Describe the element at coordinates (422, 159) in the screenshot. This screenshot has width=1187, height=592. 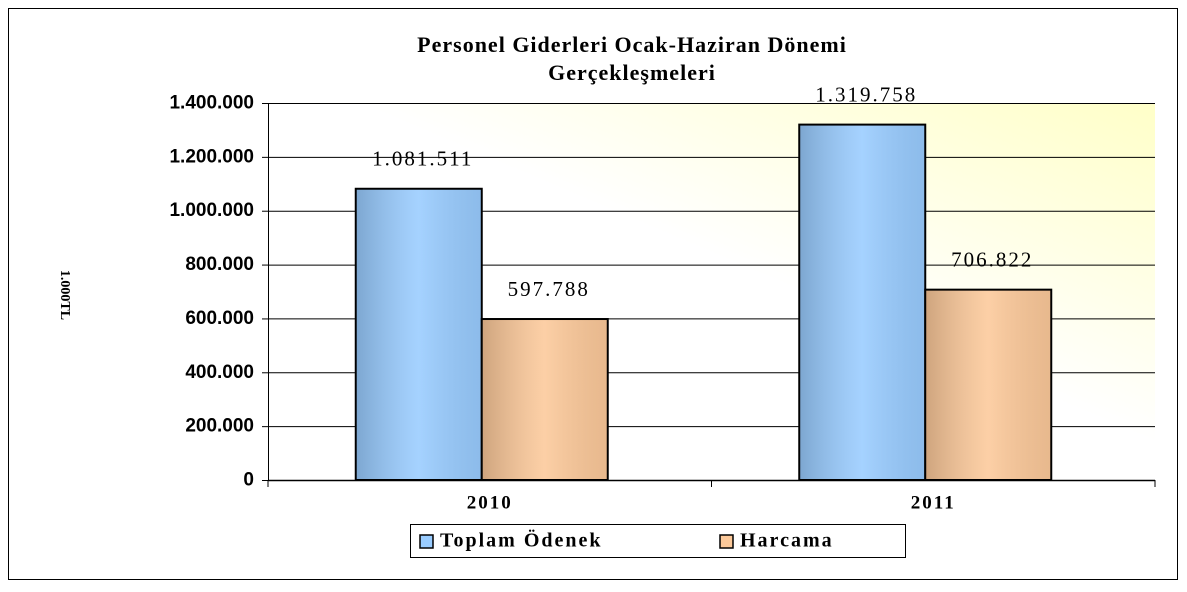
I see `data-label: 1.081.511` at that location.